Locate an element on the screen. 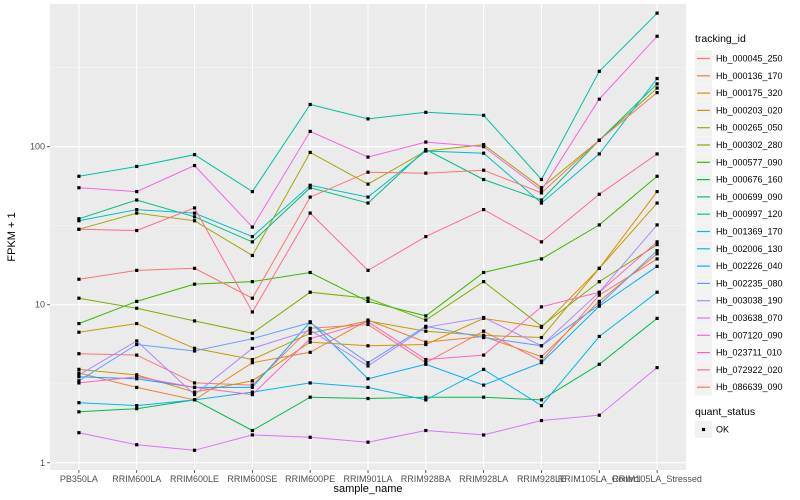 The width and height of the screenshot is (800, 500). legend-label: Hb_000175_320 is located at coordinates (749, 93).